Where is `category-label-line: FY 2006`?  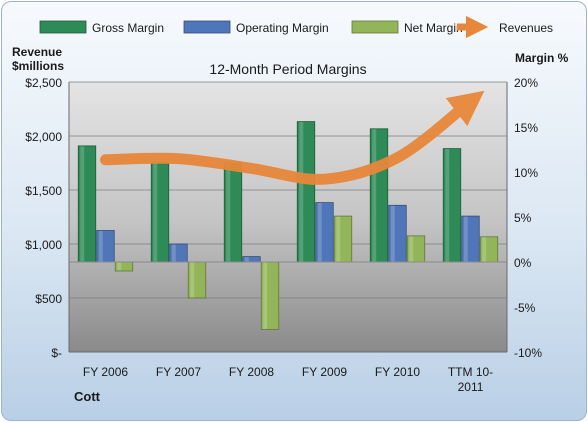
category-label-line: FY 2006 is located at coordinates (105, 372).